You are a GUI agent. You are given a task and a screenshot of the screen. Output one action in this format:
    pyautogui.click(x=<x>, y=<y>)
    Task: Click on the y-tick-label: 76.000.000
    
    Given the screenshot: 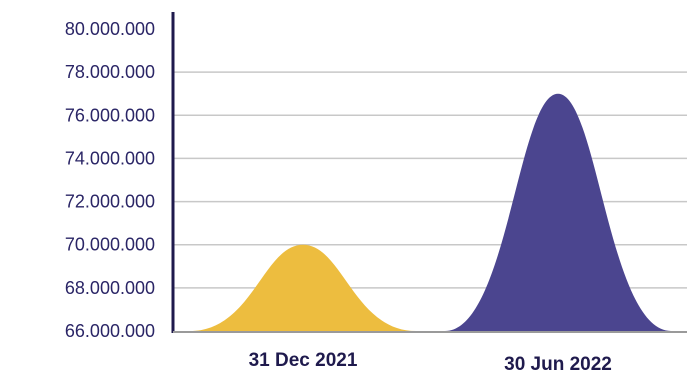 What is the action you would take?
    pyautogui.click(x=110, y=115)
    